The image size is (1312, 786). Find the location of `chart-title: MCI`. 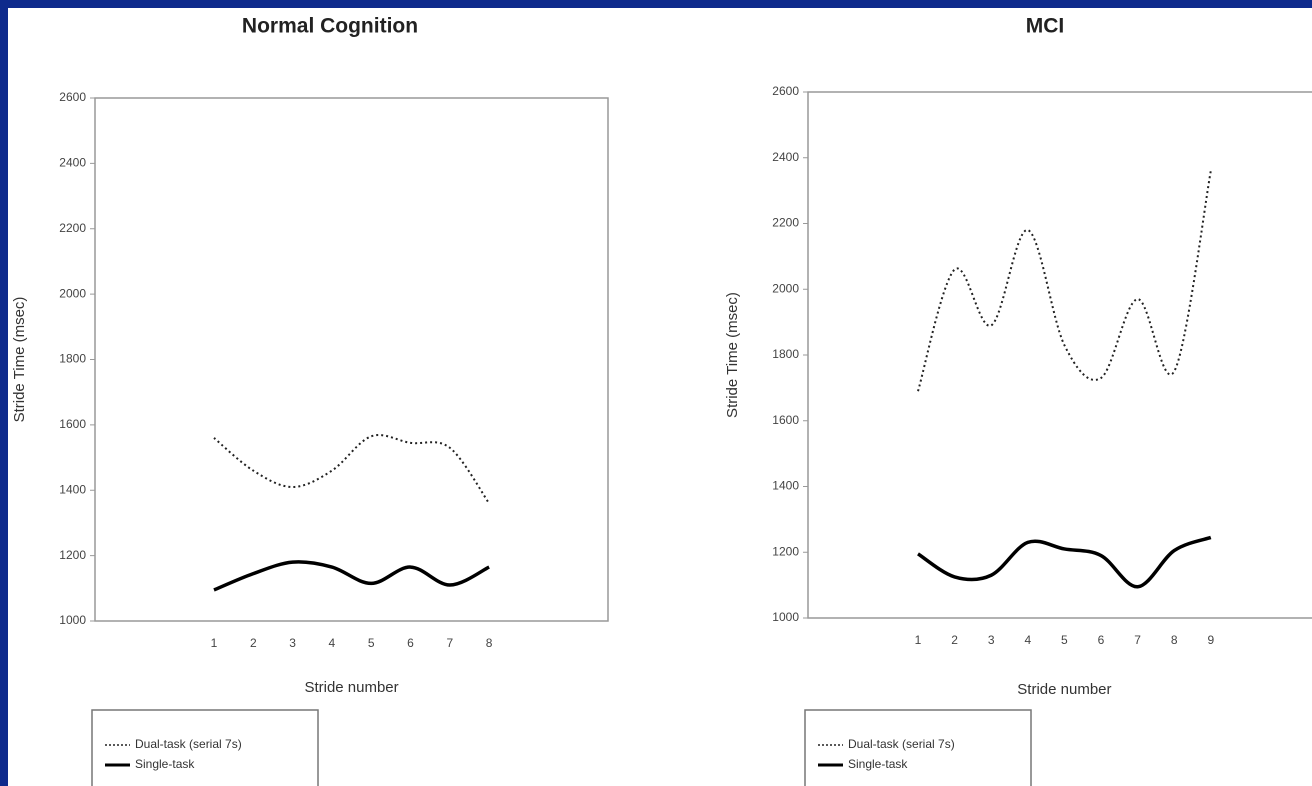

chart-title: MCI is located at coordinates (1045, 26).